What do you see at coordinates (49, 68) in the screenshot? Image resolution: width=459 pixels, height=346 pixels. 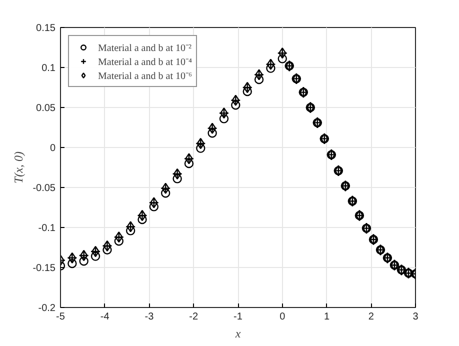 I see `y-tick-label: 0.1` at bounding box center [49, 68].